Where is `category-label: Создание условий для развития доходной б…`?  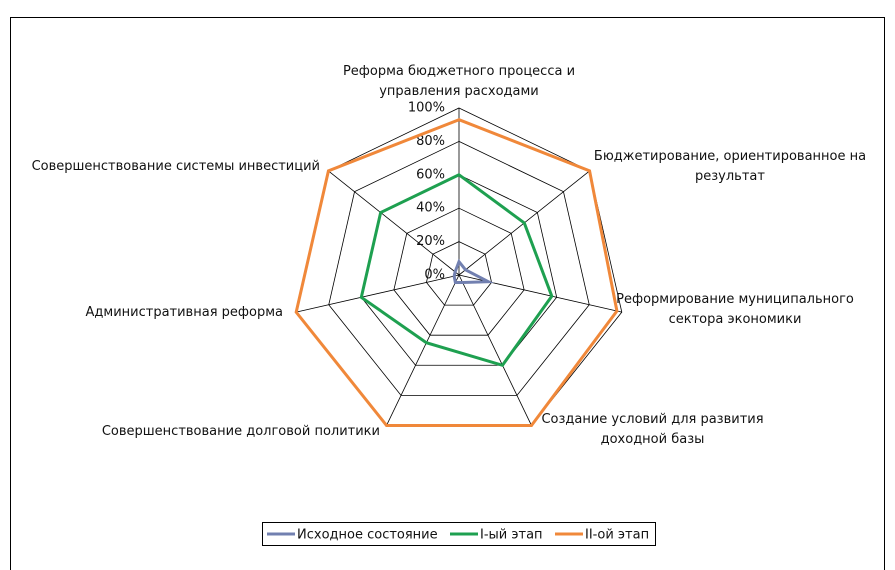 category-label: Создание условий для развития доходной б… is located at coordinates (652, 429).